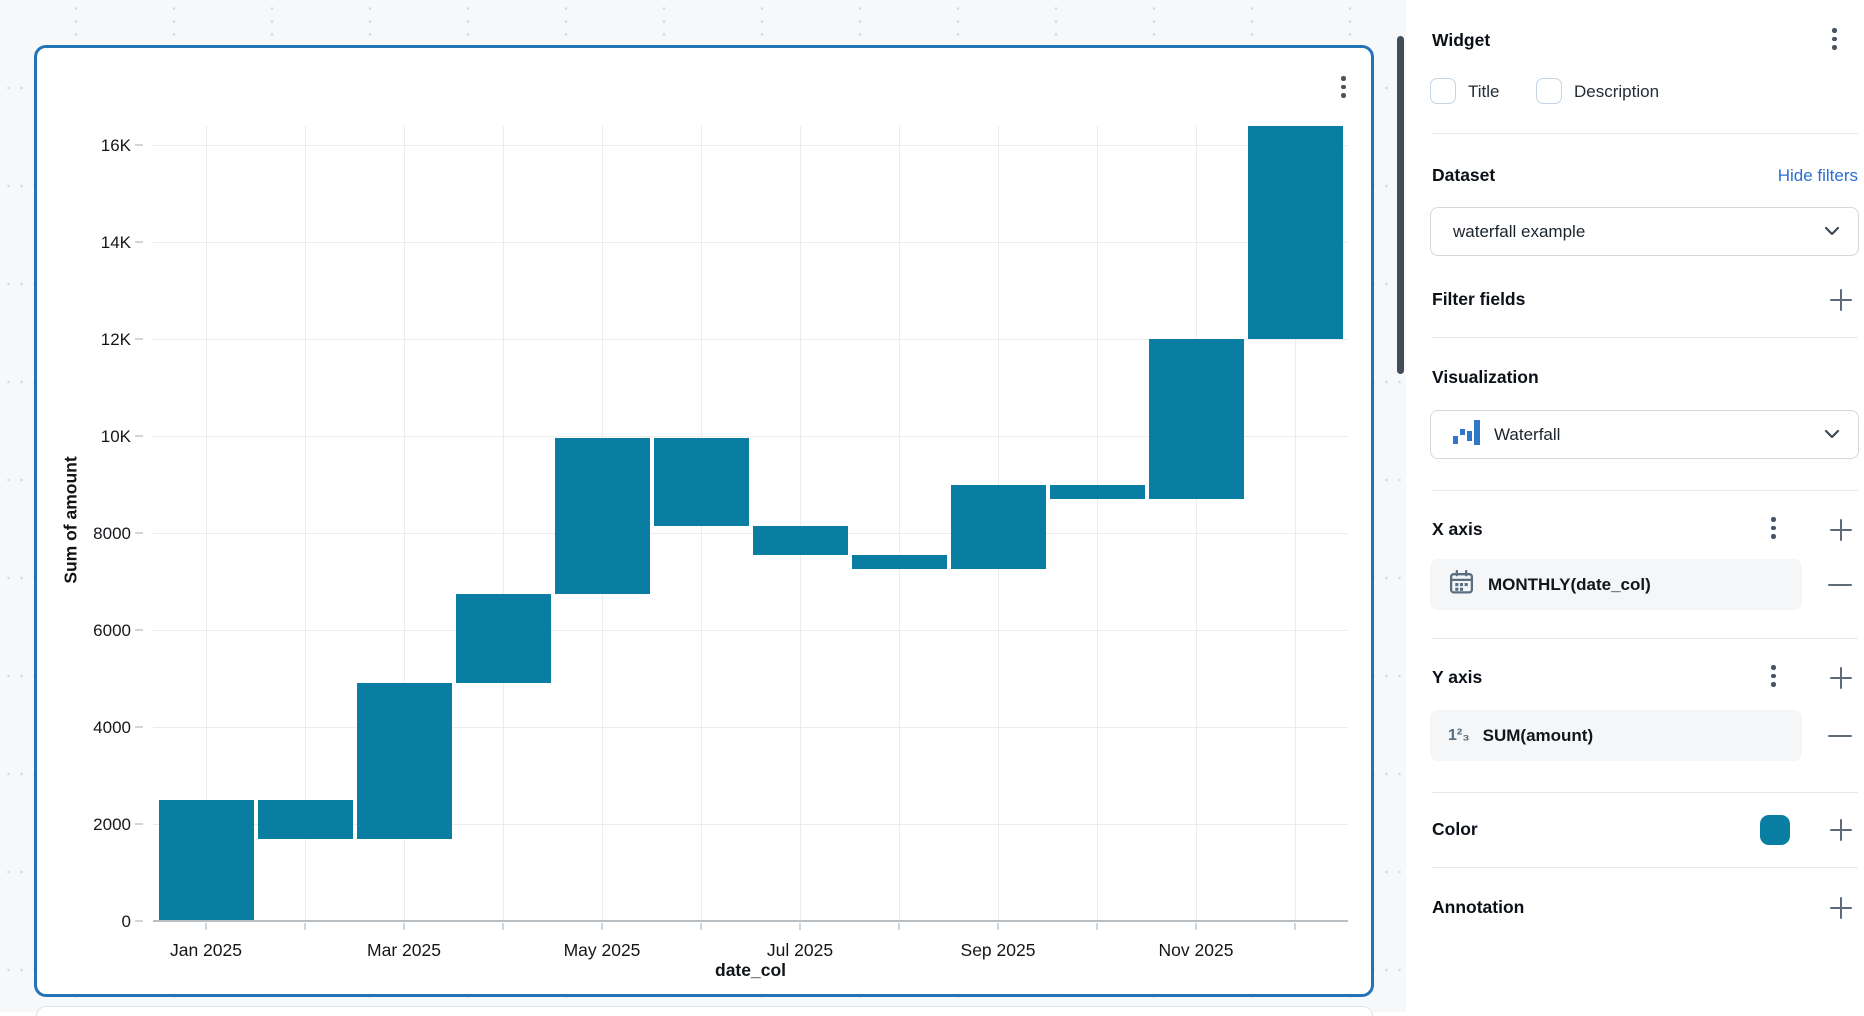 This screenshot has height=1016, width=1864. What do you see at coordinates (1841, 530) in the screenshot?
I see `add-x-axis-field-plus-icon` at bounding box center [1841, 530].